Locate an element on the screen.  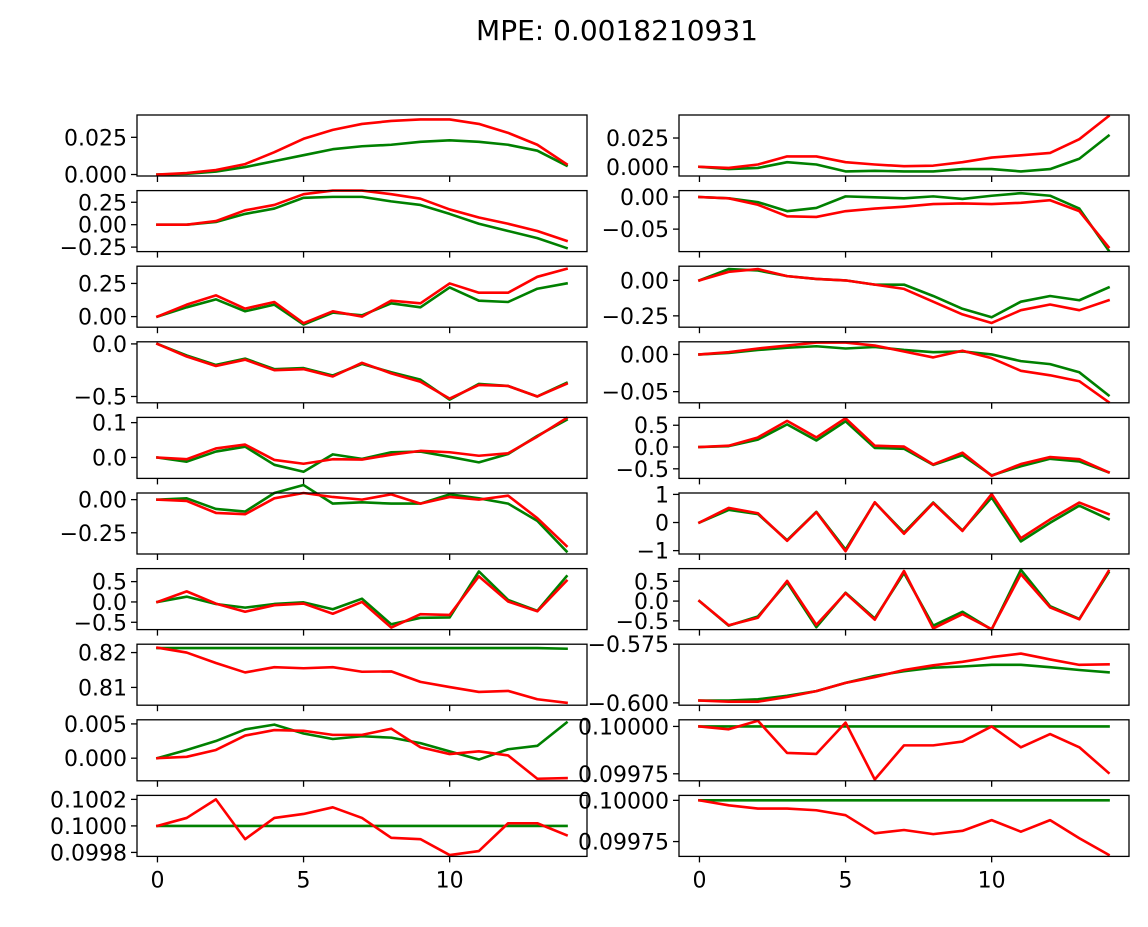
subplot-2: 0.000 0.025 is located at coordinates (868, 148).